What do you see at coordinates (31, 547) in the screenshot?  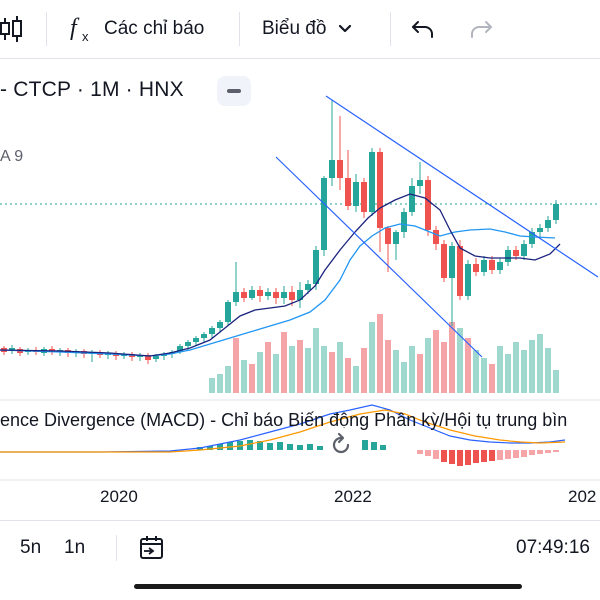 I see `range-5y-button: 5n` at bounding box center [31, 547].